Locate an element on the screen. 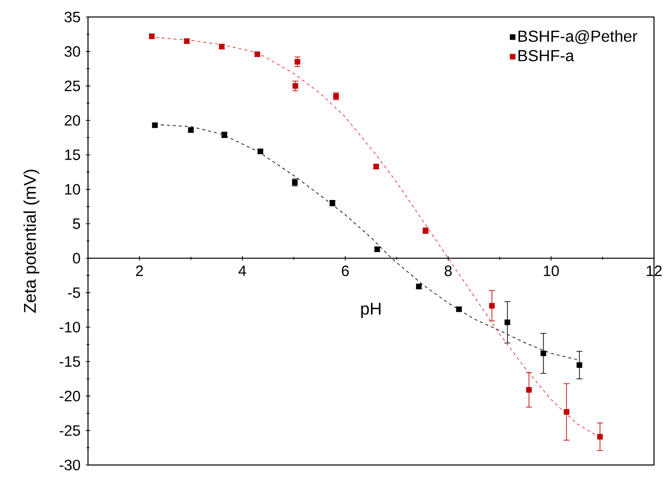  x-axis-title: pH is located at coordinates (370, 310).